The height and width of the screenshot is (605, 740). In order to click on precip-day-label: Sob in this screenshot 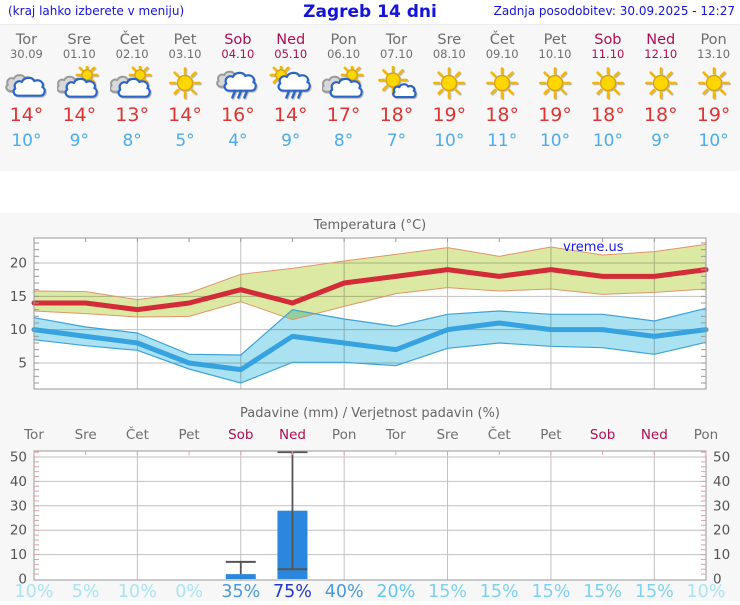, I will do `click(240, 435)`.